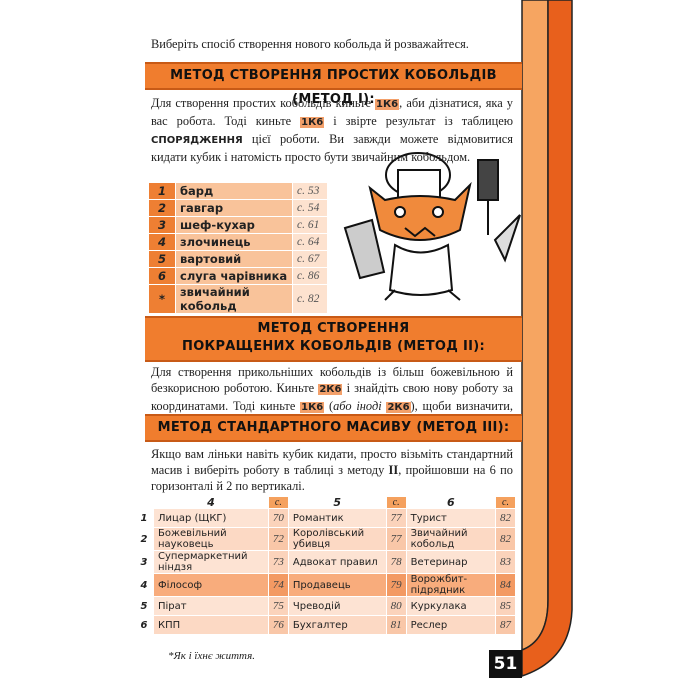 This screenshot has width=680, height=680. I want to click on page-number: 51, so click(505, 664).